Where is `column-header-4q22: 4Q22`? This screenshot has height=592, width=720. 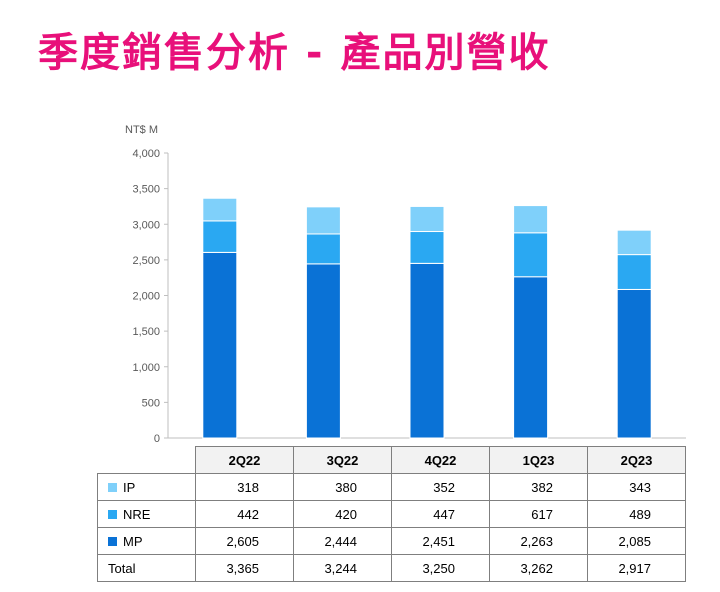 column-header-4q22: 4Q22 is located at coordinates (440, 460).